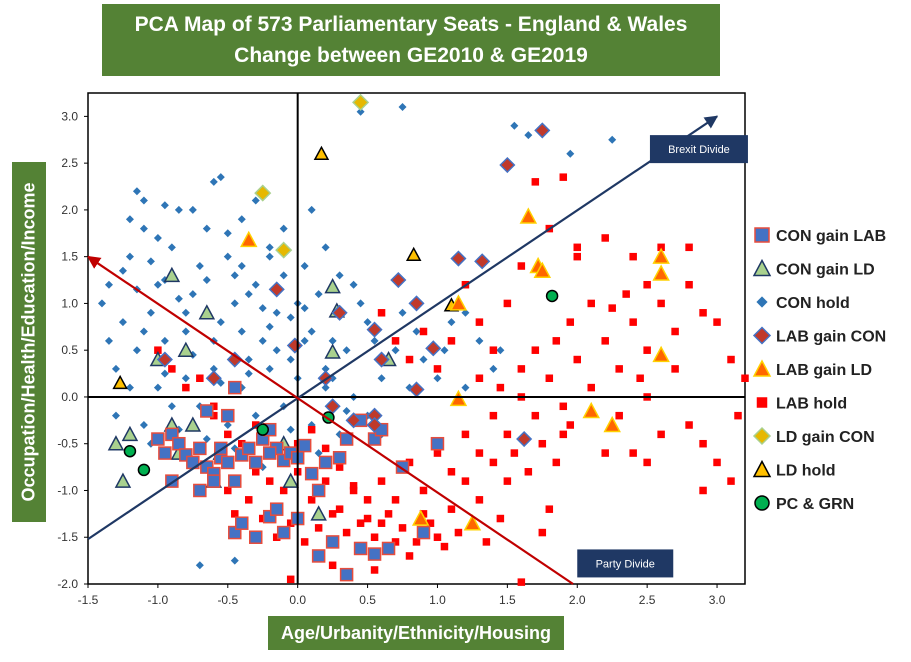  Describe the element at coordinates (227, 600) in the screenshot. I see `x-tick-label: -0.5` at that location.